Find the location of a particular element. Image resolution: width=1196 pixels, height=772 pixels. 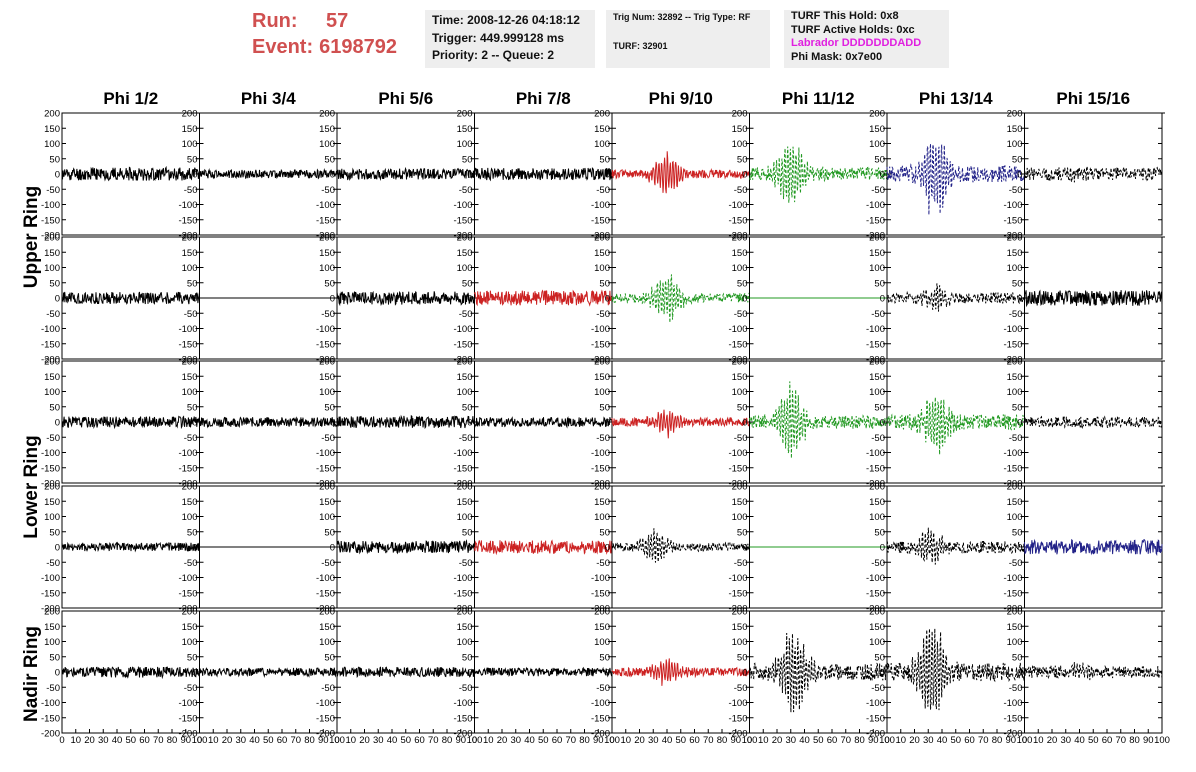

x-tick-label: 0 is located at coordinates (611, 740).